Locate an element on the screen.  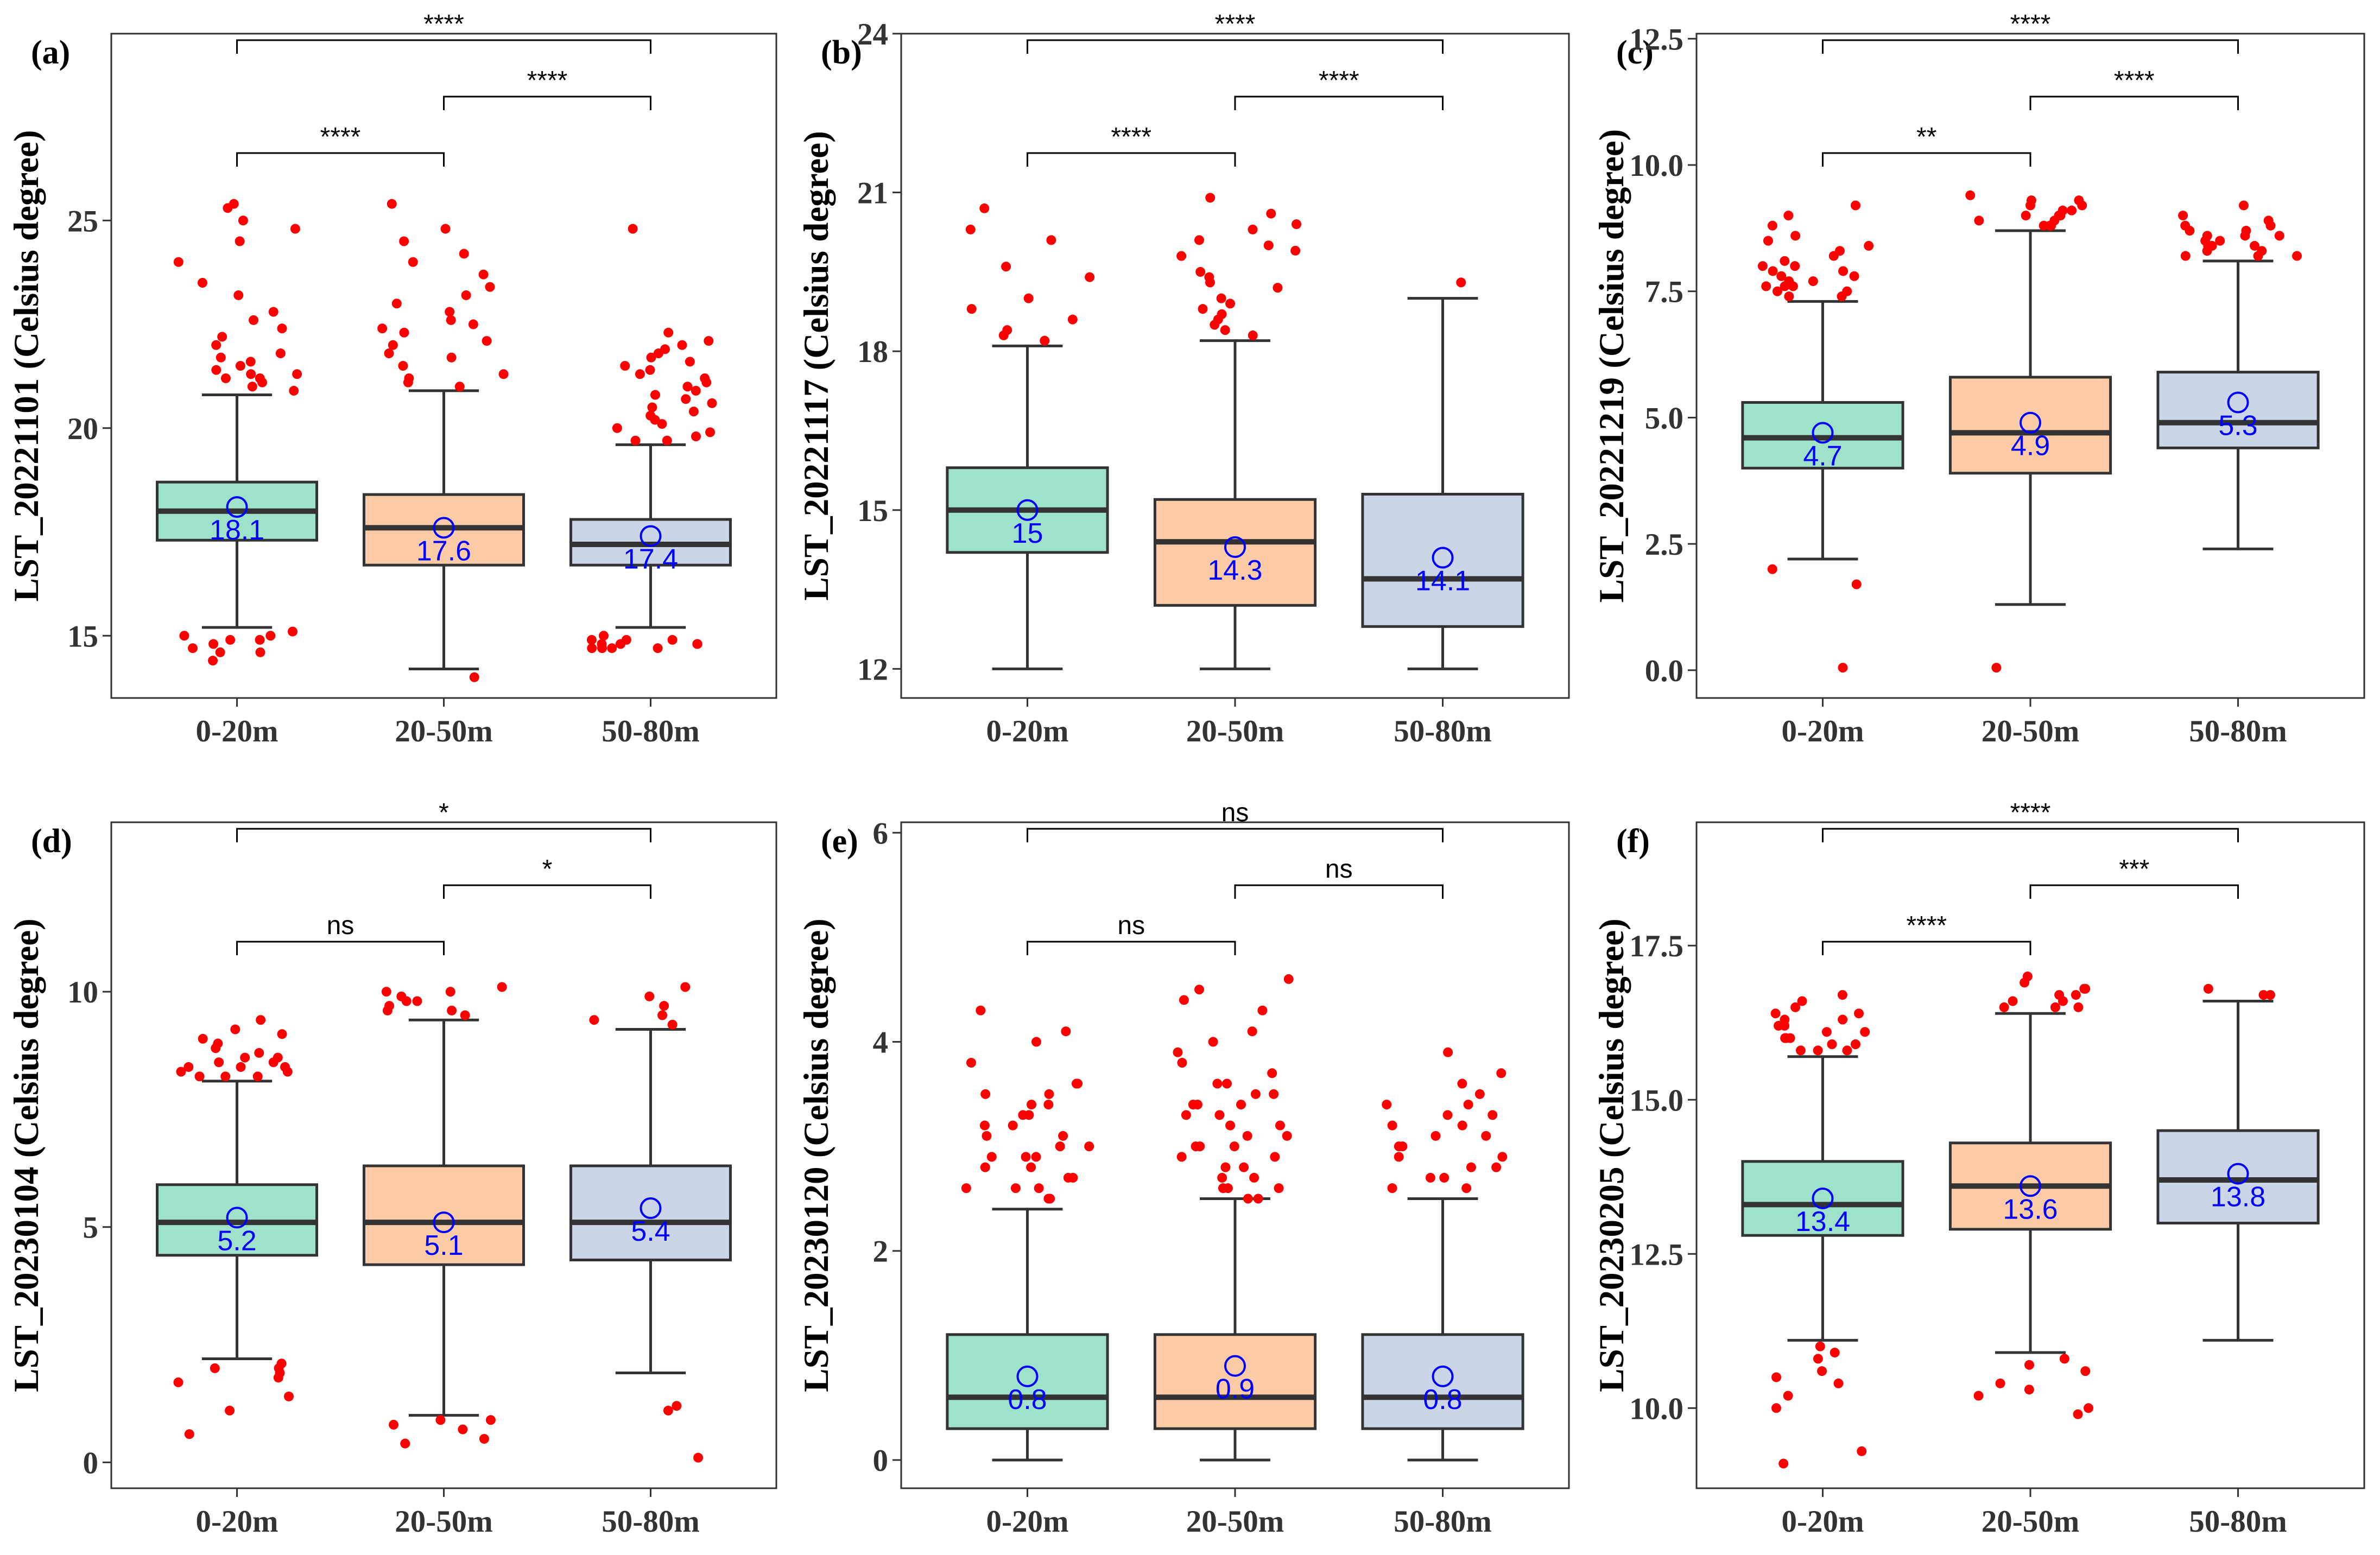
box-50-80m: 13.8 is located at coordinates (2238, 1163).